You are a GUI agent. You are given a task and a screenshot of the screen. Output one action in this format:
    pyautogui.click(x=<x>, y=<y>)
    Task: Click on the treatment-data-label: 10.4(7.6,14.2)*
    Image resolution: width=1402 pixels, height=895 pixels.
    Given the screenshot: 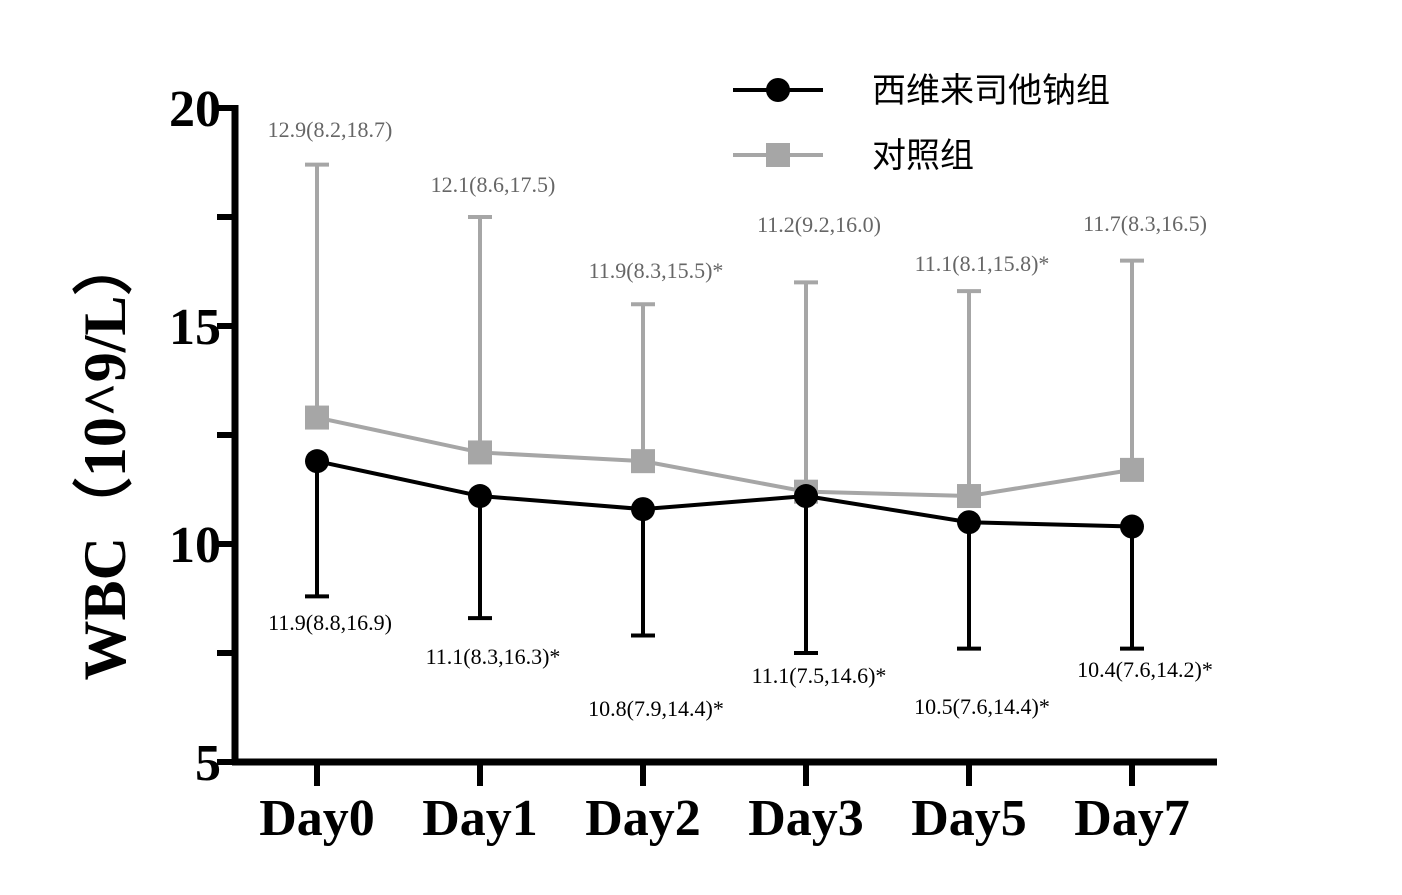 What is the action you would take?
    pyautogui.click(x=1145, y=669)
    